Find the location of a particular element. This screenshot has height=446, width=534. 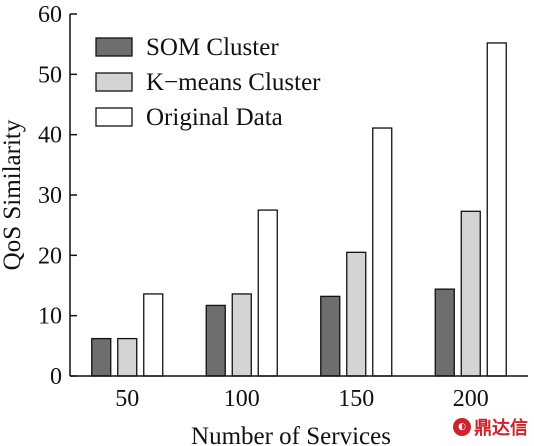

y-axis-ticks: 0 10 20 30 40 50 60 is located at coordinates (57, 196).